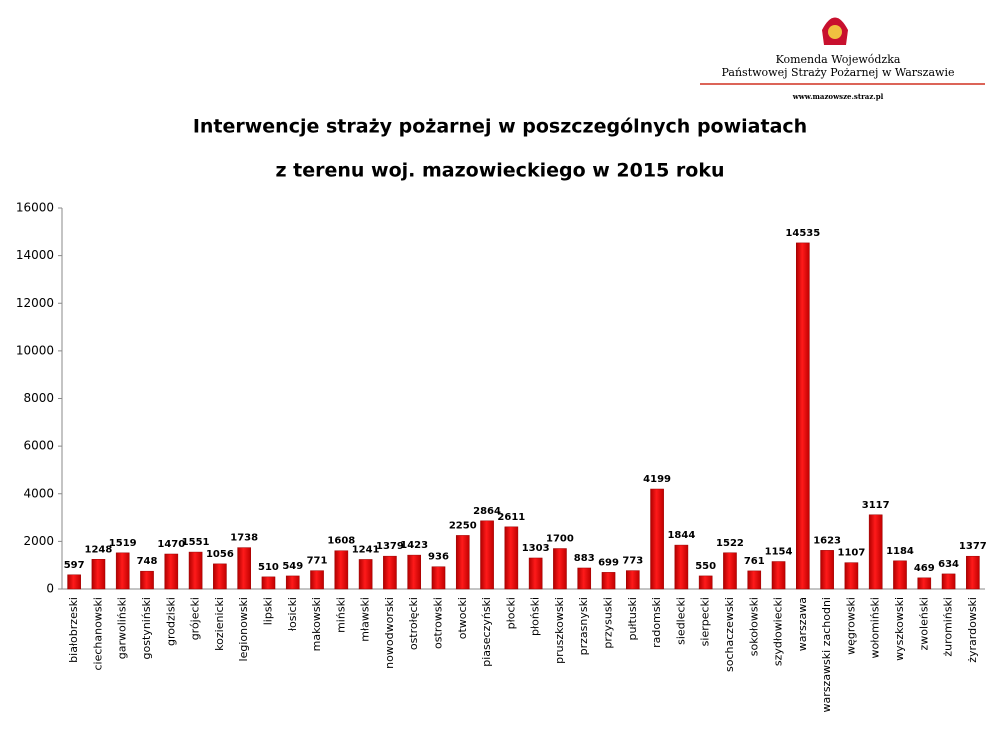  What do you see at coordinates (366, 549) in the screenshot?
I see `value-label: 1241` at bounding box center [366, 549].